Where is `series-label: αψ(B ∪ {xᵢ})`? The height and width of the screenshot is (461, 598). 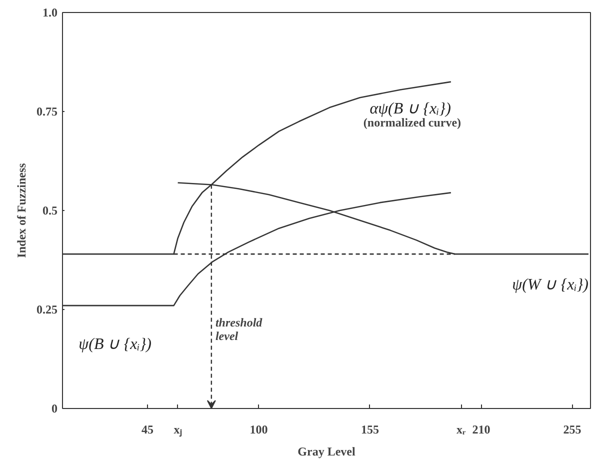 series-label: αψ(B ∪ {xᵢ}) is located at coordinates (410, 109).